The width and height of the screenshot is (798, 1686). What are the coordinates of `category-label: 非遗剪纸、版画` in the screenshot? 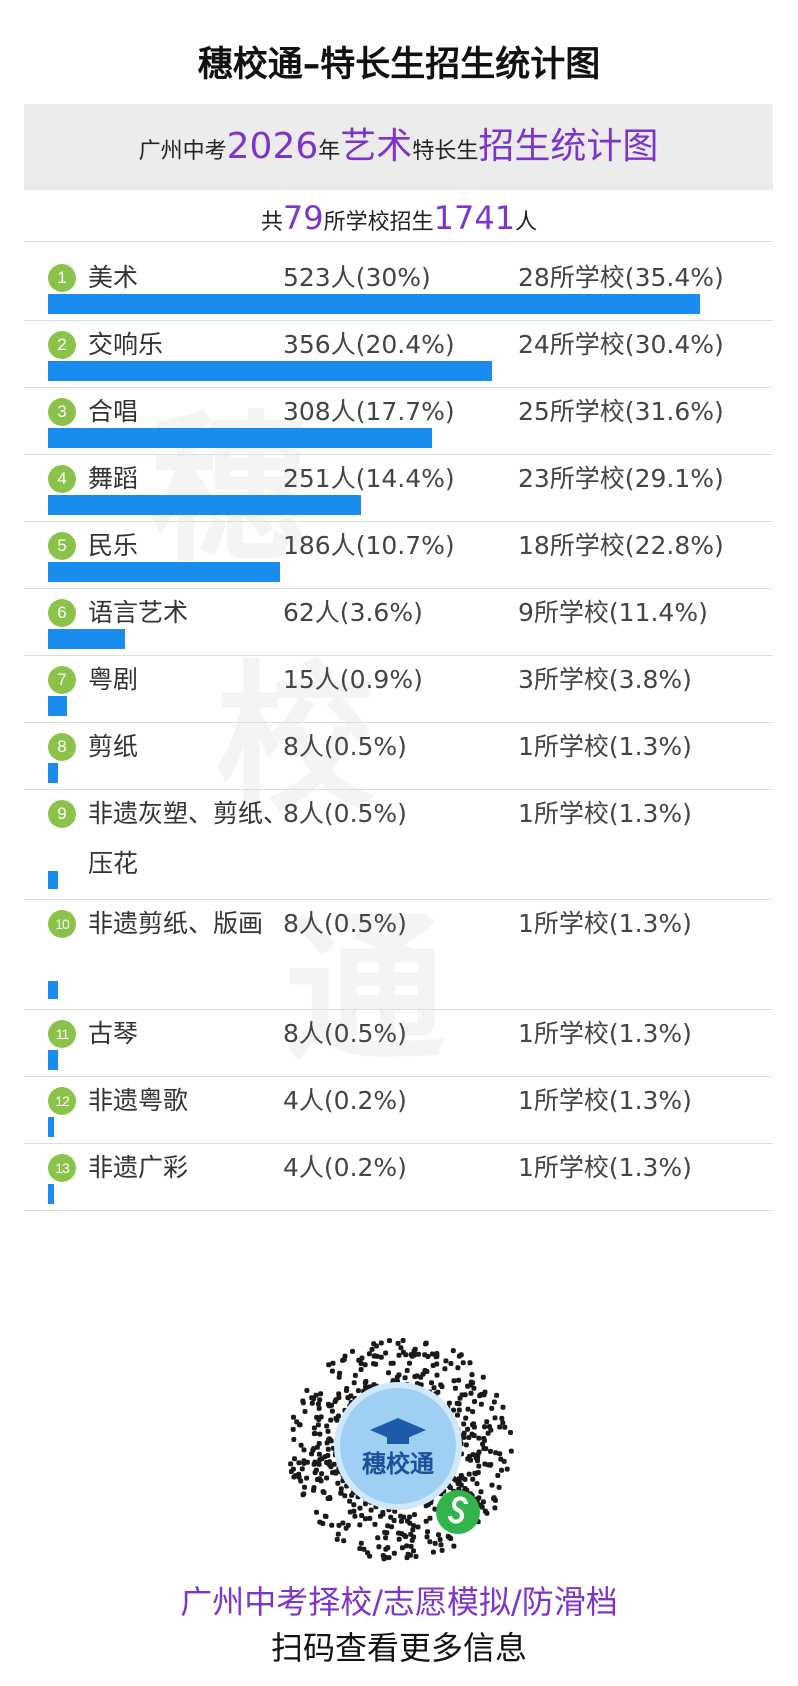 It's located at (176, 923).